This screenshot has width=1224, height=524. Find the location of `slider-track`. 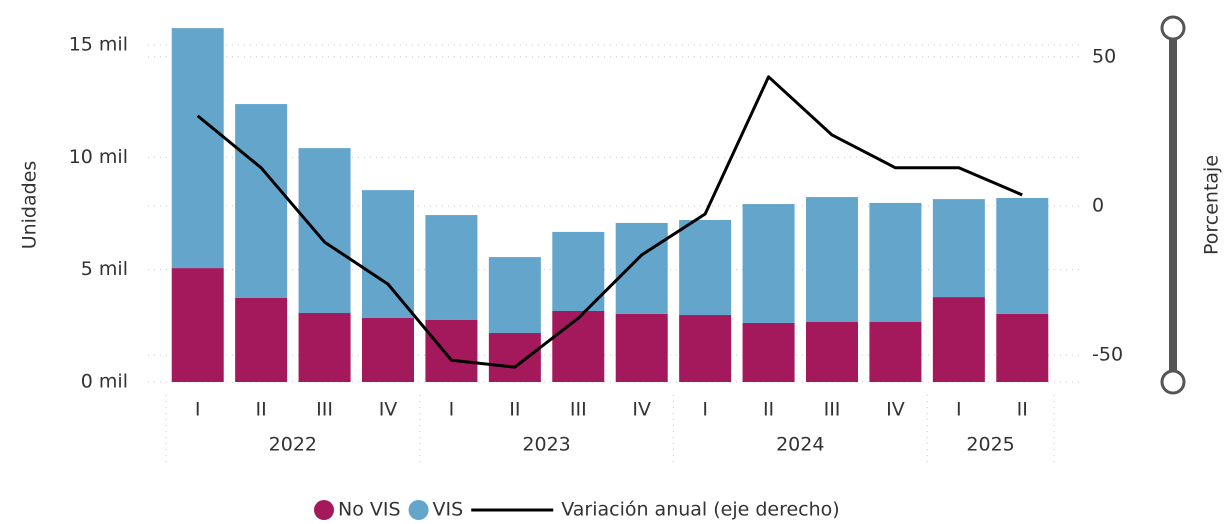

slider-track is located at coordinates (1173, 205).